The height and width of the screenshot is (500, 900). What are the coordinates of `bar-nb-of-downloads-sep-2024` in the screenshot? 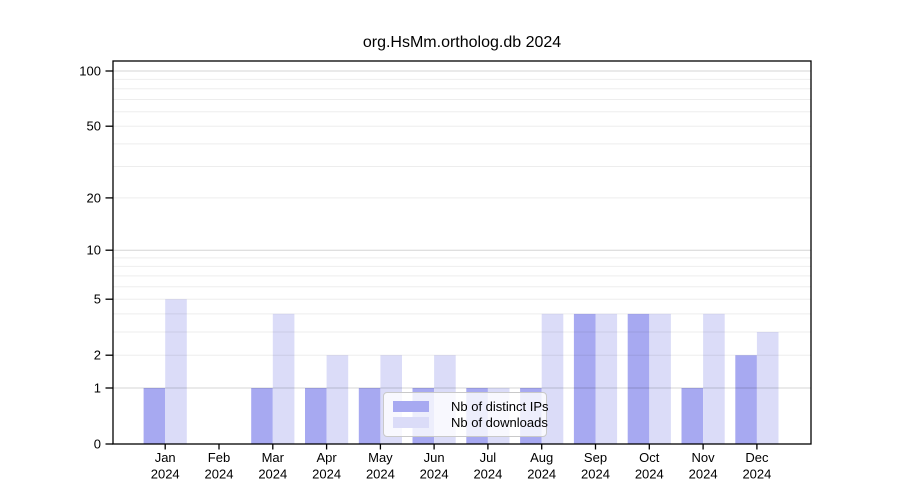 It's located at (606, 378).